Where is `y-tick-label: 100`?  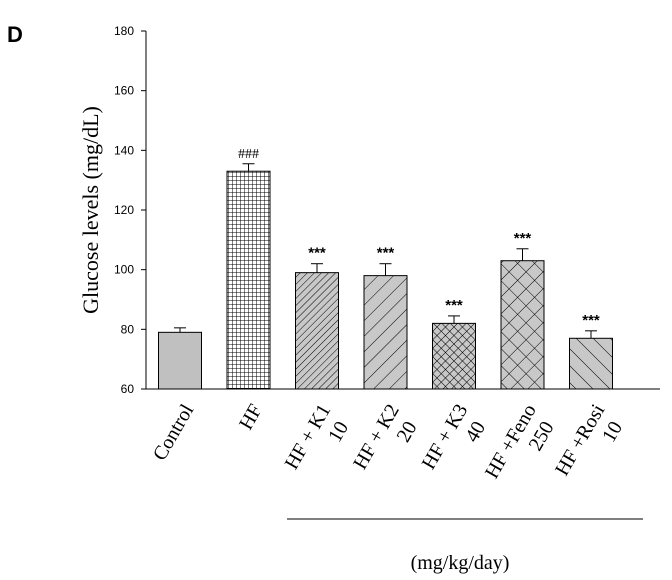 y-tick-label: 100 is located at coordinates (124, 270).